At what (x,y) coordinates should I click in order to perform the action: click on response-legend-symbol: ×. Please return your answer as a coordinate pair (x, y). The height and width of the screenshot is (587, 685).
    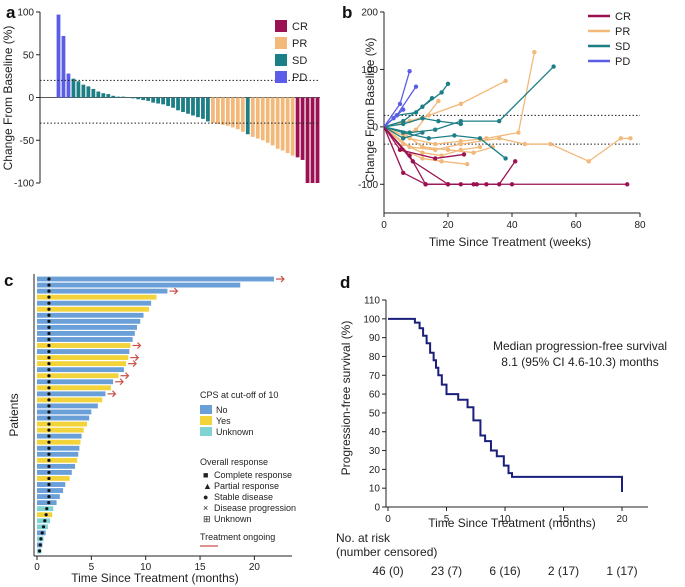
    Looking at the image, I should click on (205, 508).